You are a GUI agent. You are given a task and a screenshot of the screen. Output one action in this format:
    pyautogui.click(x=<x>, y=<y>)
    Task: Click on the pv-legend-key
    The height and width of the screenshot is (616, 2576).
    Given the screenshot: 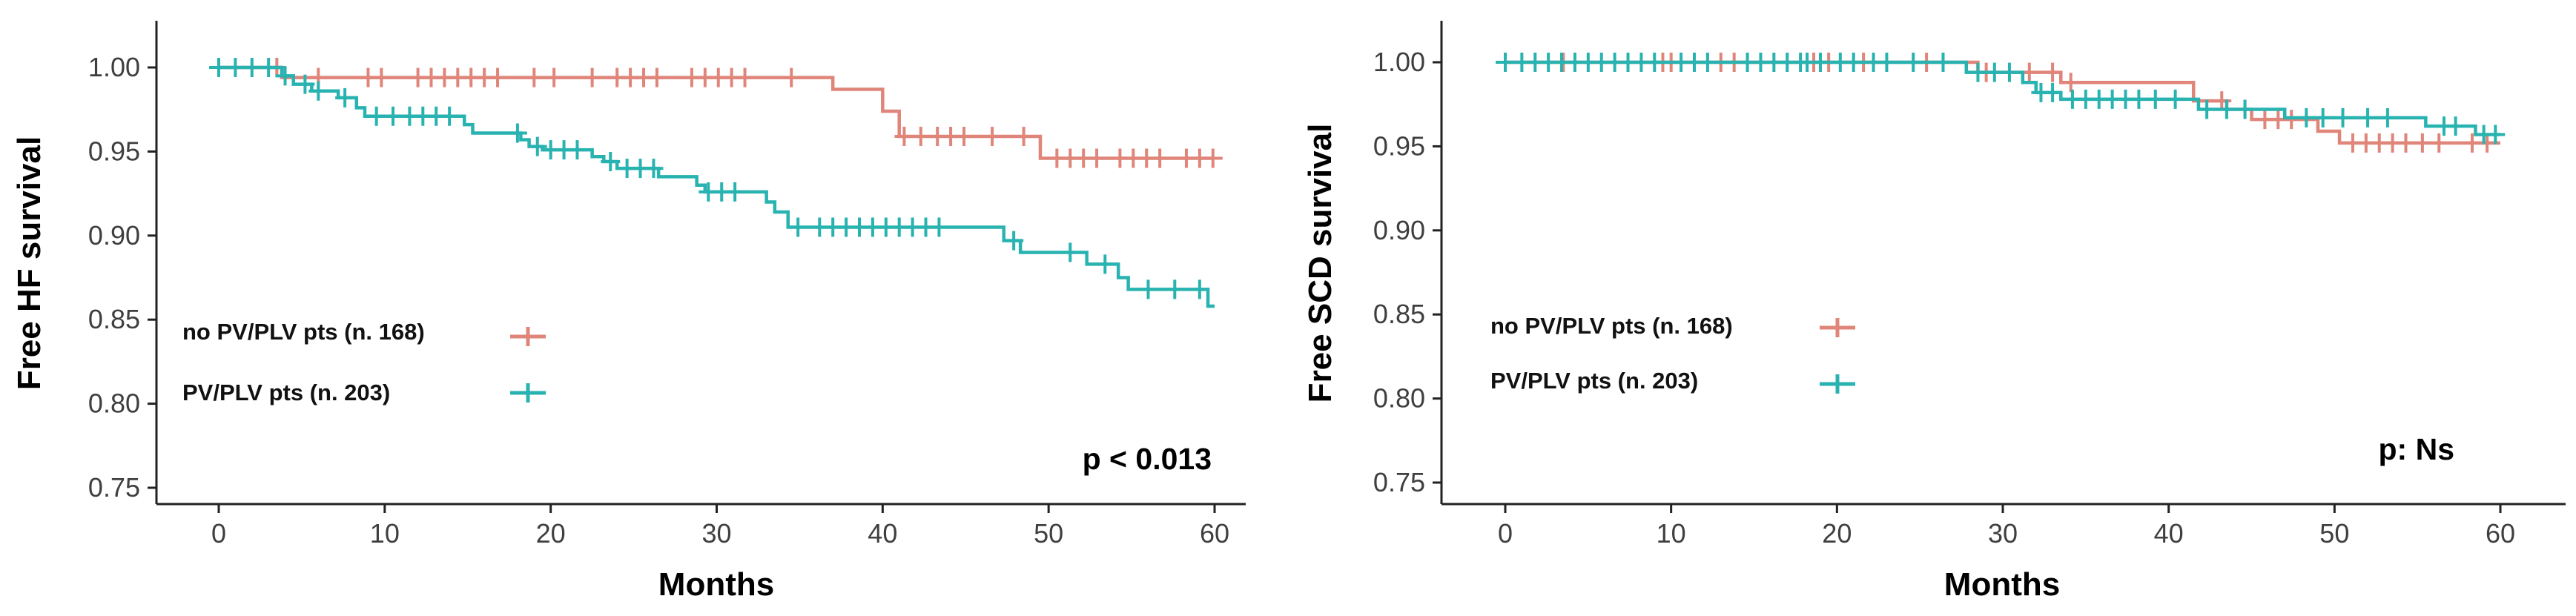 What is the action you would take?
    pyautogui.click(x=1838, y=384)
    